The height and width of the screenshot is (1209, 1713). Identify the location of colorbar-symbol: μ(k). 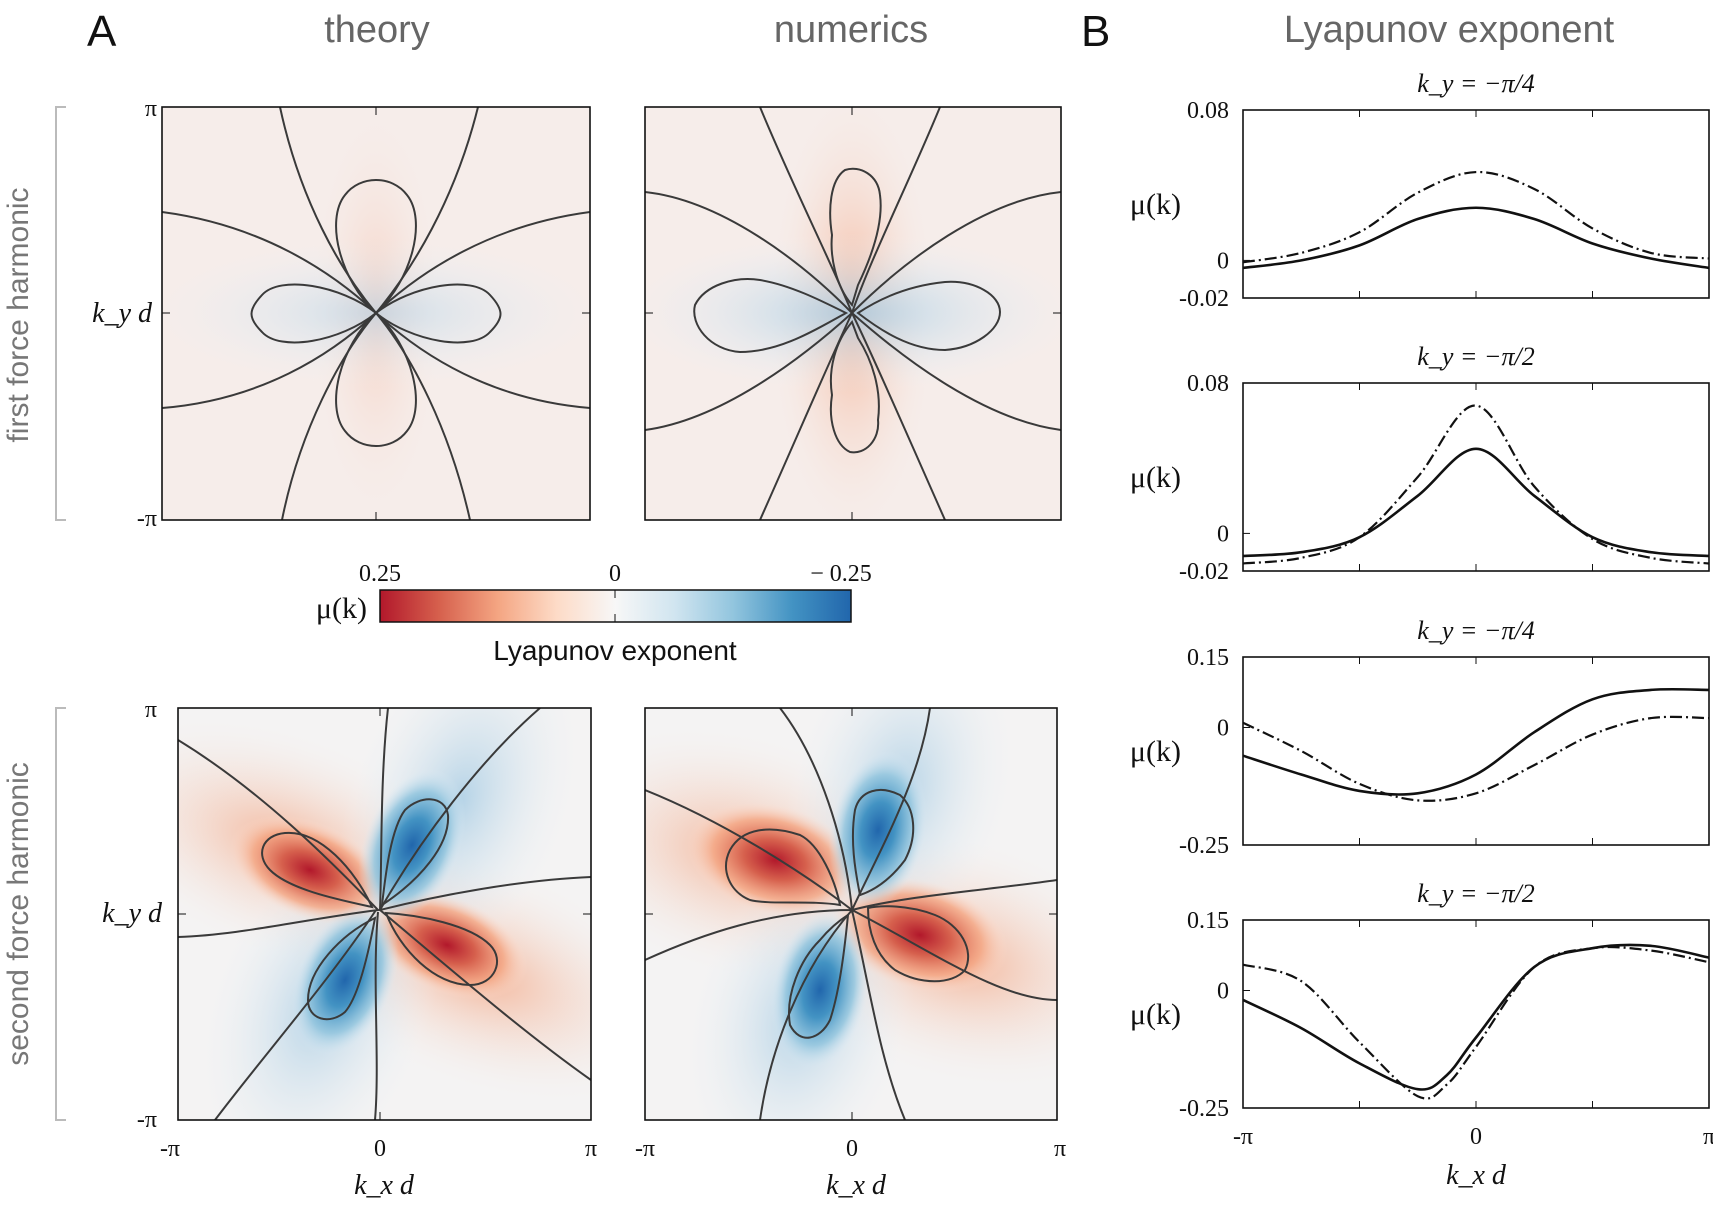
(341, 608).